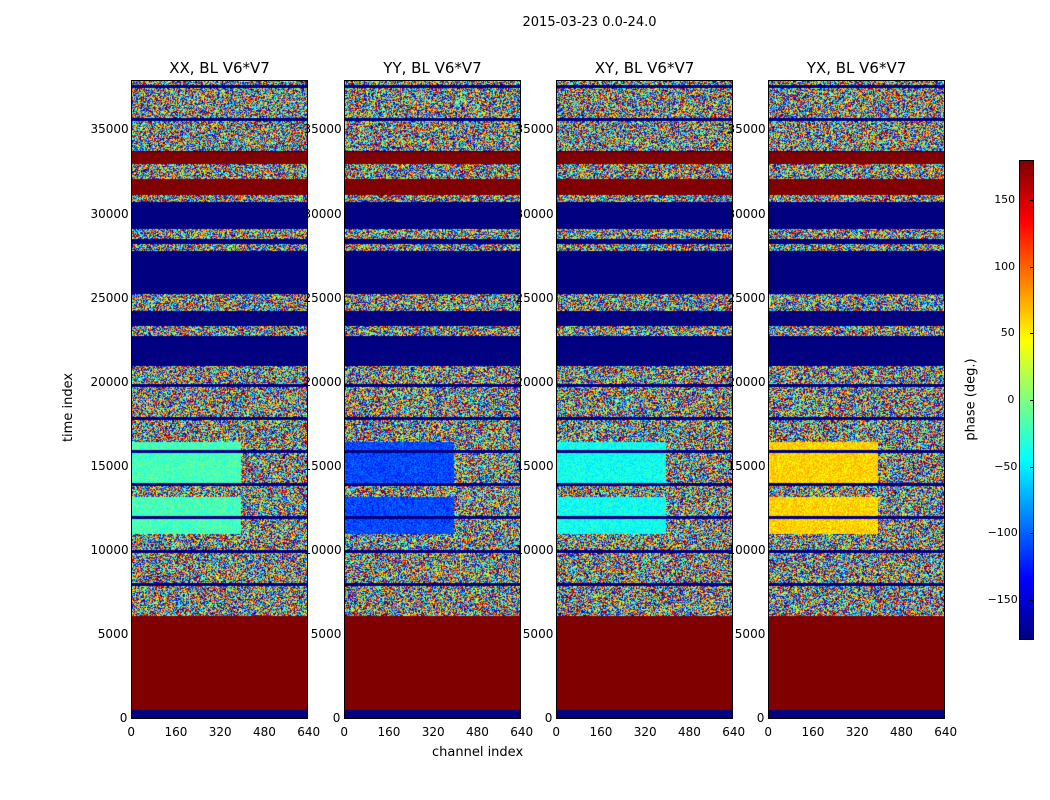 This screenshot has height=800, width=1050. What do you see at coordinates (1011, 399) in the screenshot?
I see `colorbar-tick-label: 0` at bounding box center [1011, 399].